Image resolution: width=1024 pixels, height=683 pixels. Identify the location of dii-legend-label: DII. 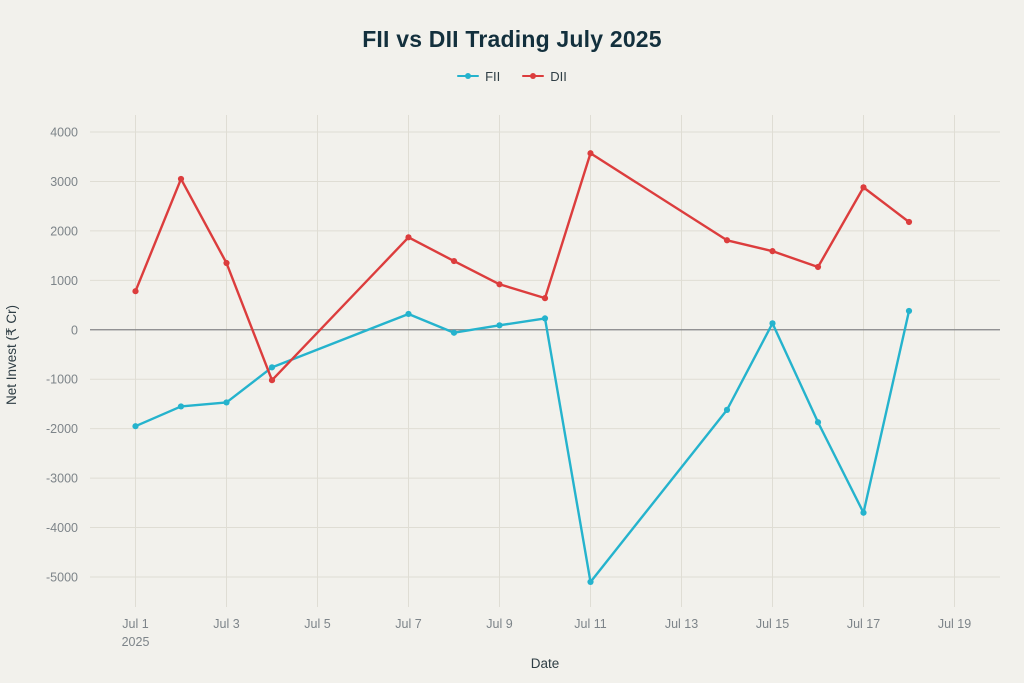
(558, 76).